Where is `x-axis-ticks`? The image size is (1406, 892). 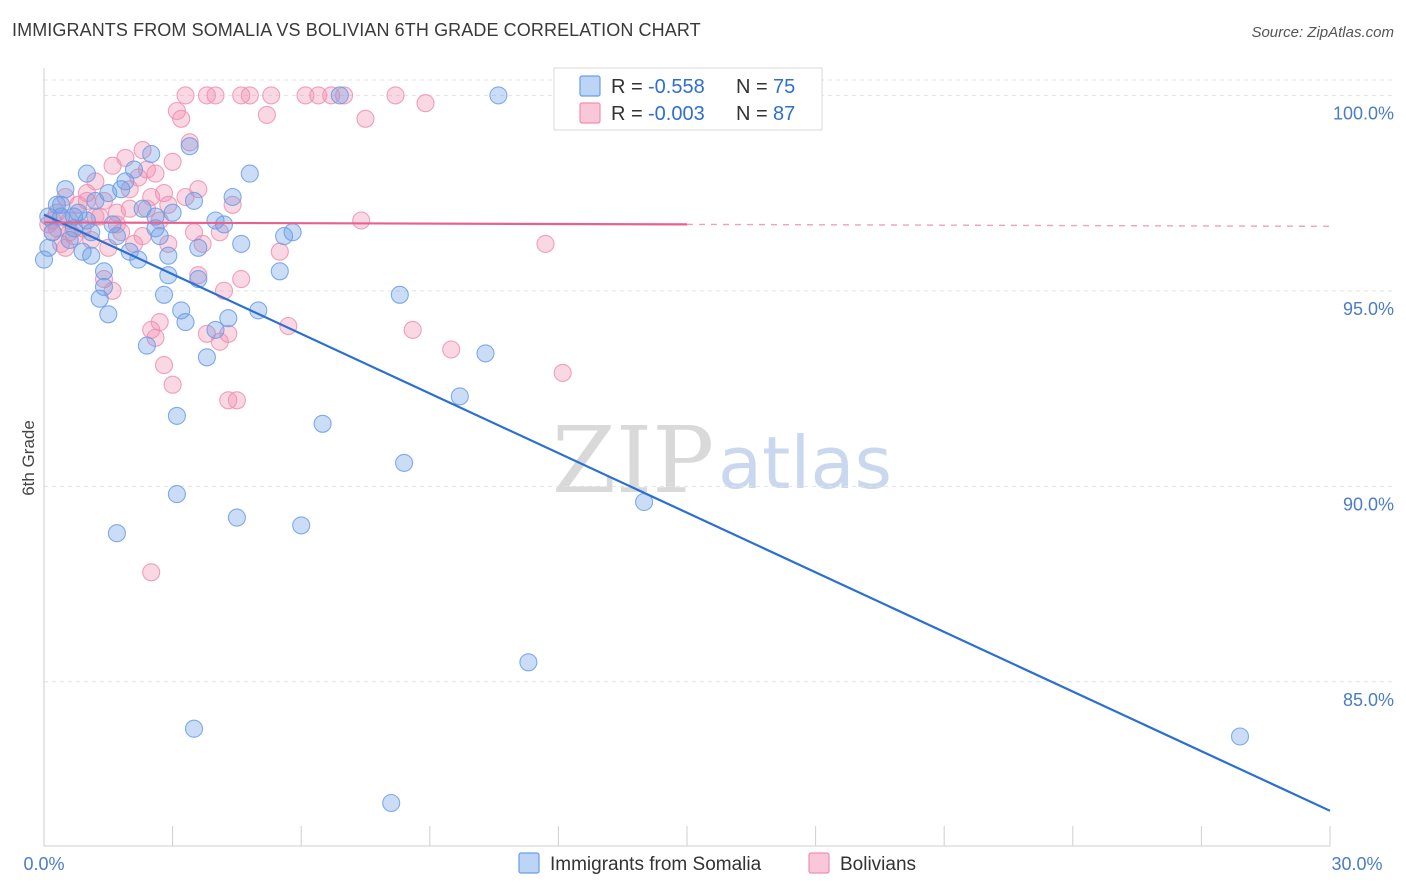
x-axis-ticks is located at coordinates (687, 836).